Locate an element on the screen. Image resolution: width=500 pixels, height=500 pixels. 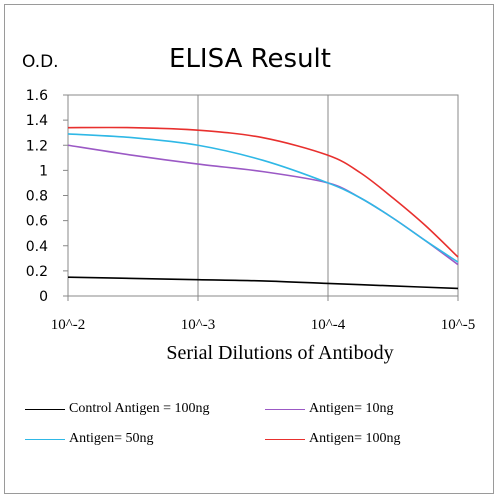
y-tick-label: 0.4 is located at coordinates (37, 247).